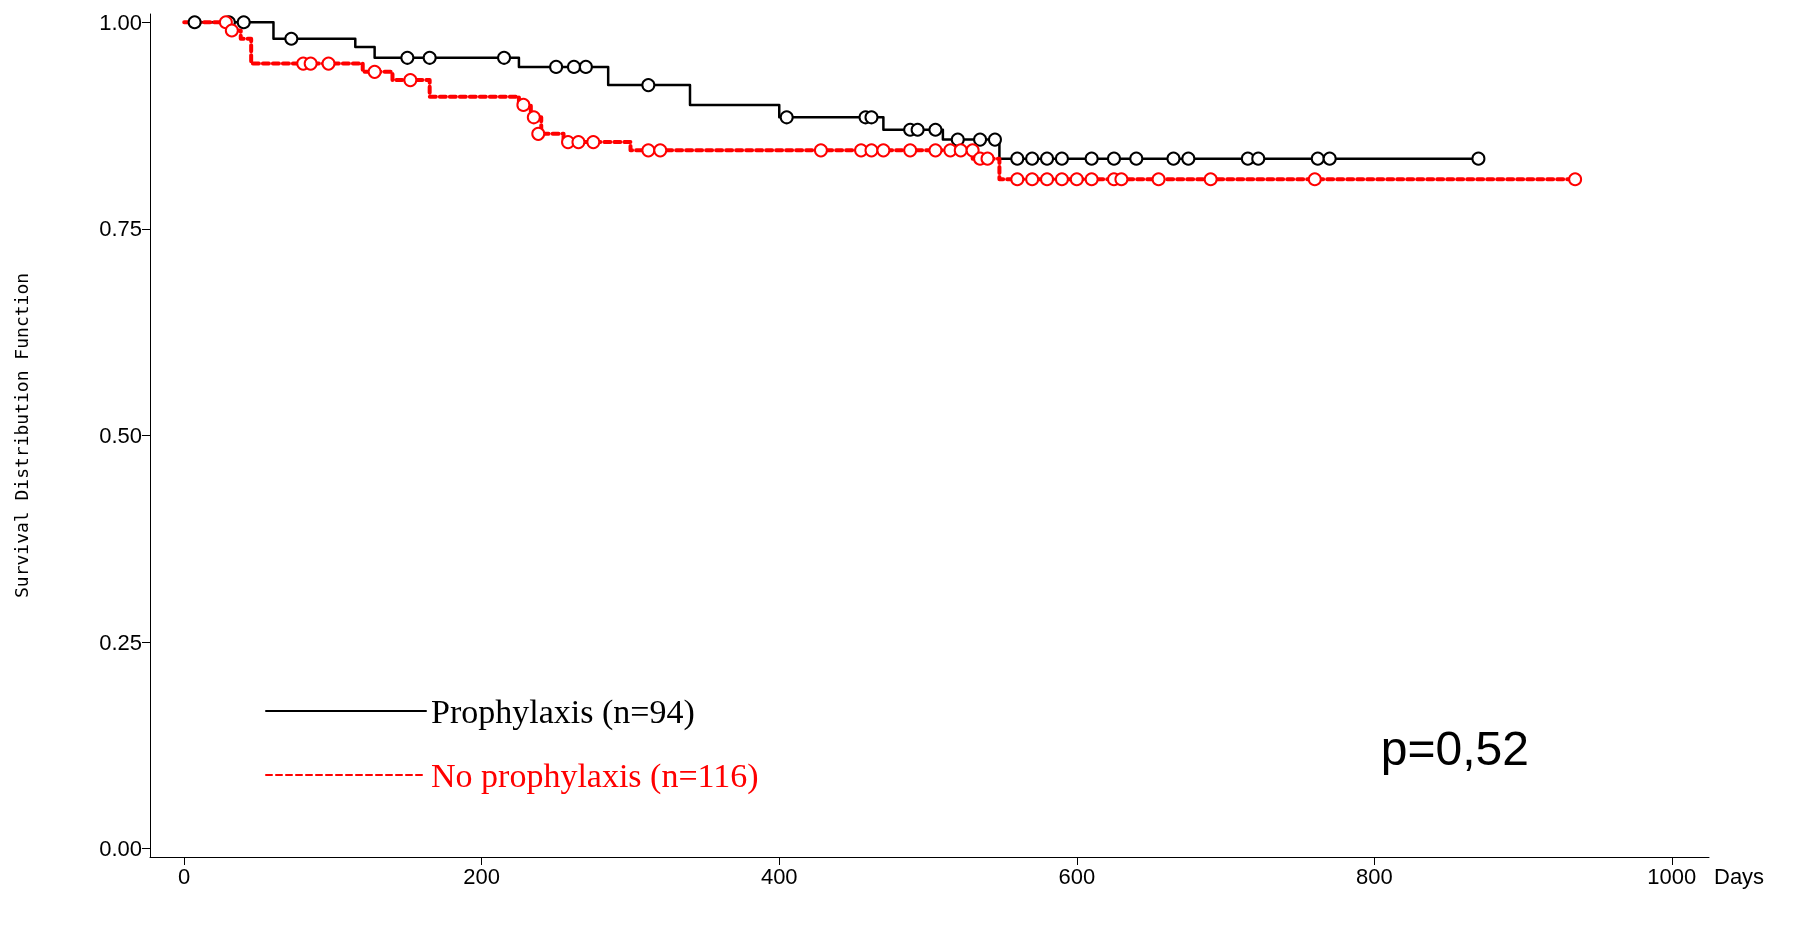  I want to click on legend-label: Prophylaxis (n=94), so click(563, 711).